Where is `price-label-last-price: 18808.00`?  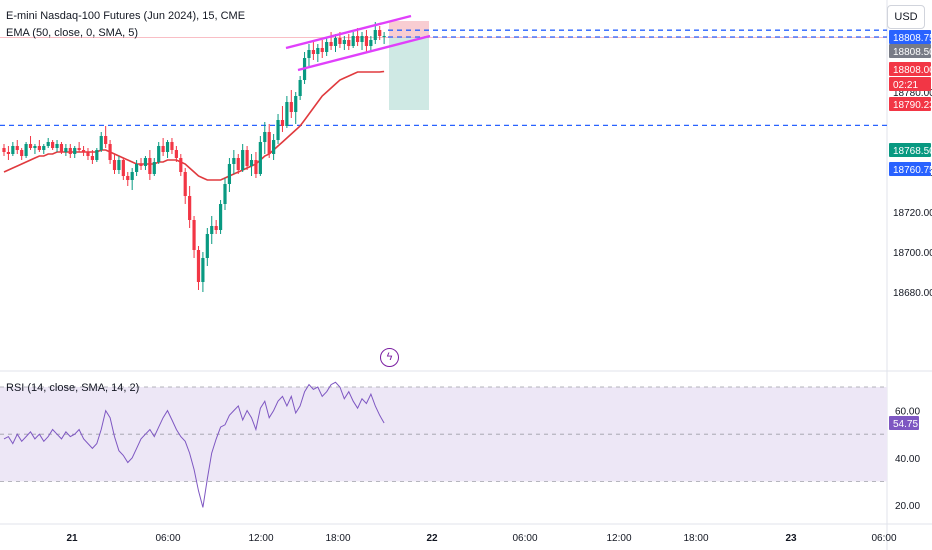
price-label-last-price: 18808.00 is located at coordinates (912, 70).